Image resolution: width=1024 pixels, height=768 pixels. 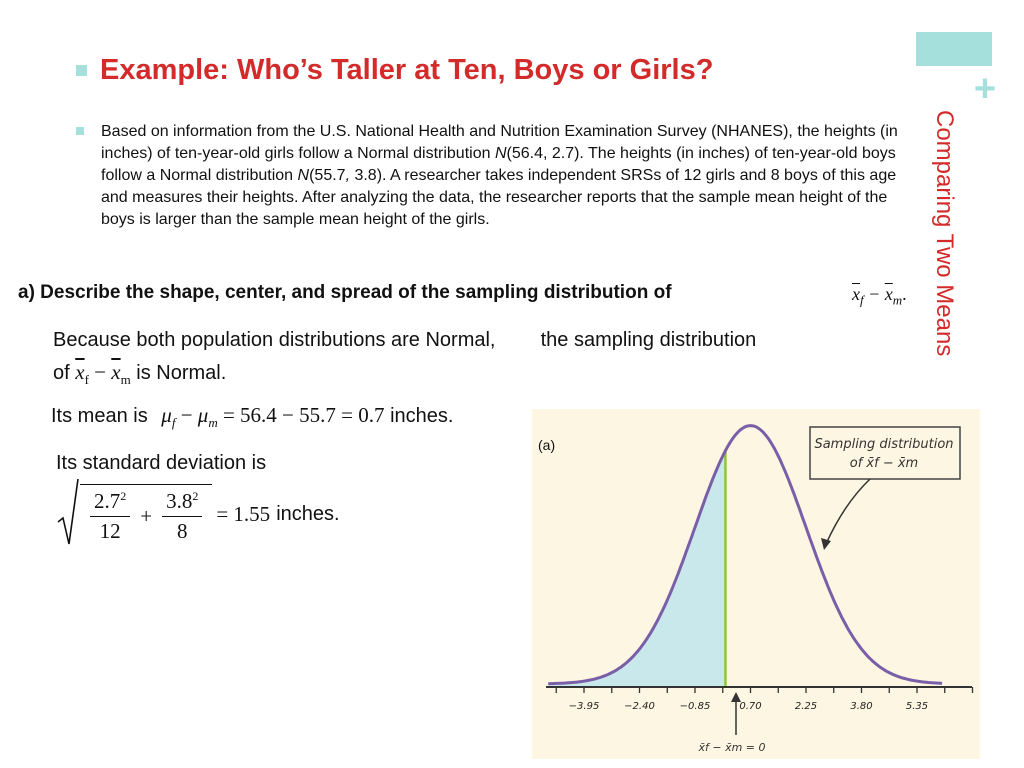 What do you see at coordinates (61, 373) in the screenshot?
I see `text-run: of` at bounding box center [61, 373].